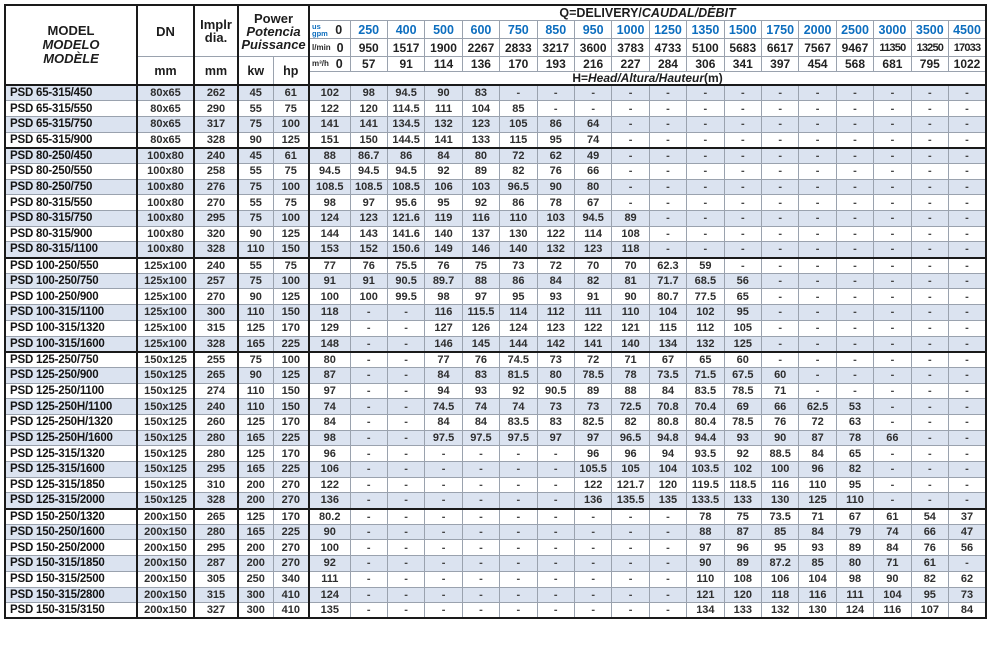 The width and height of the screenshot is (991, 664). What do you see at coordinates (329, 595) in the screenshot?
I see `head-value-cell: 124` at bounding box center [329, 595].